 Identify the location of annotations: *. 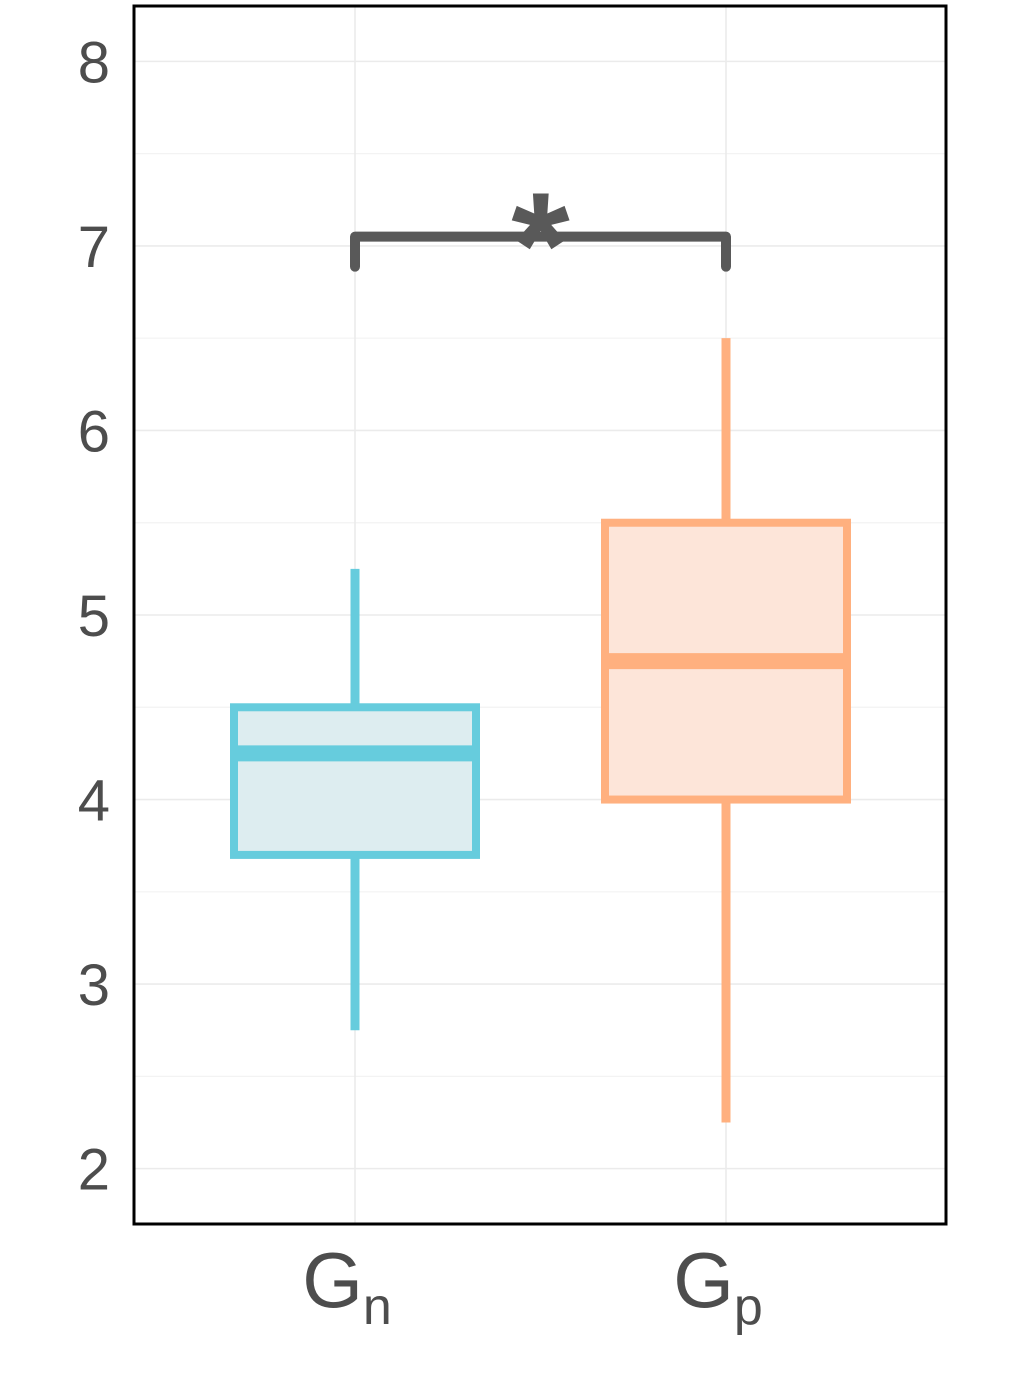
(540, 245).